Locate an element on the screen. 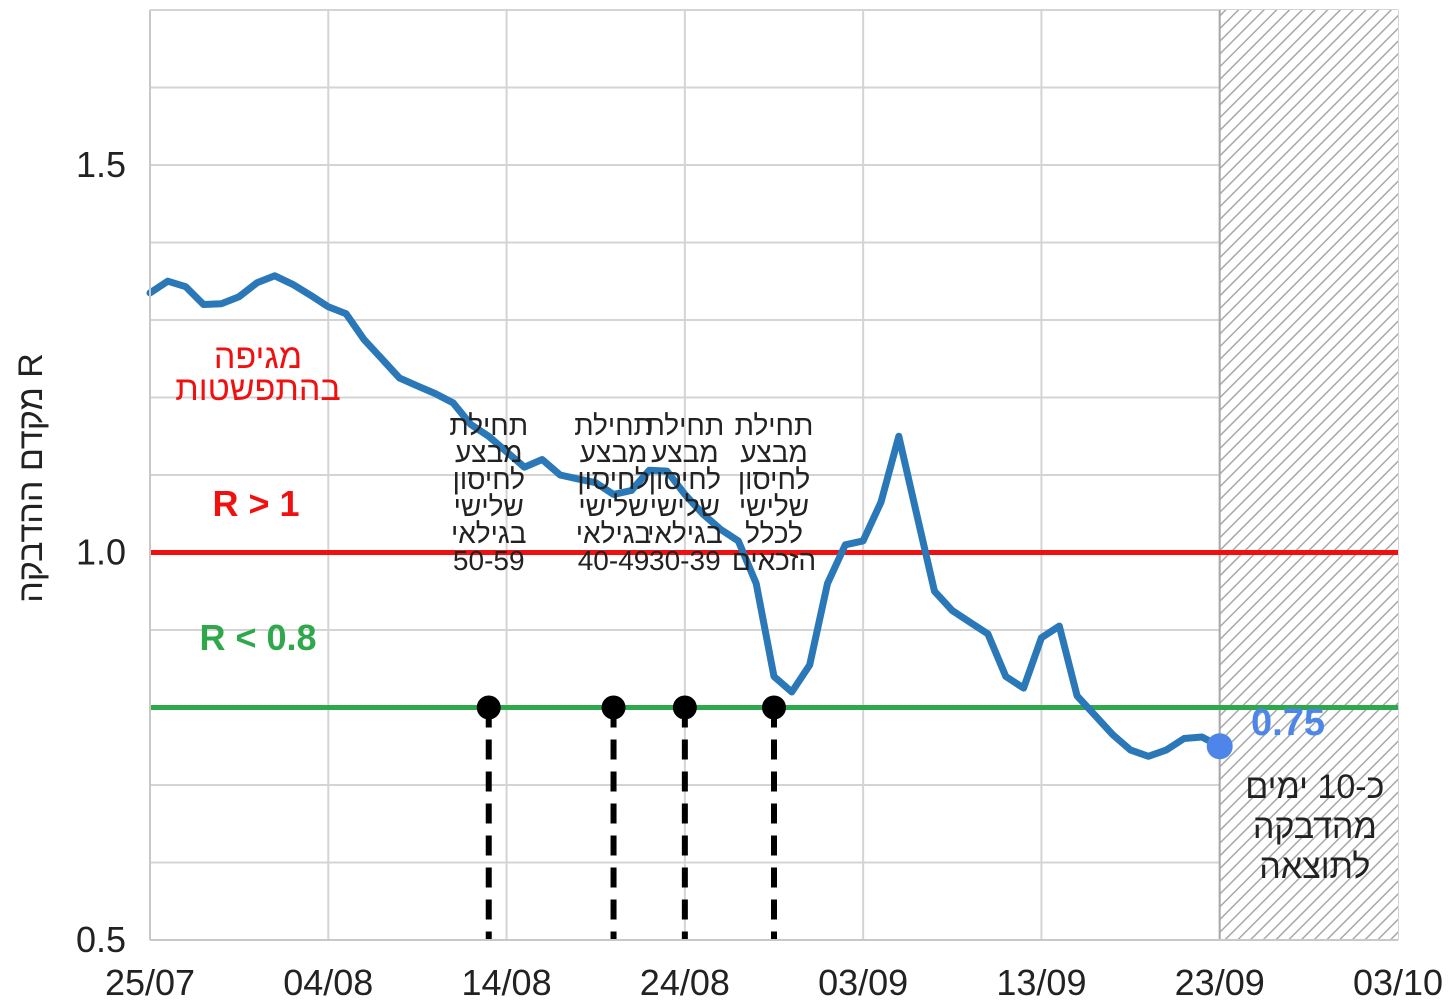 The width and height of the screenshot is (1455, 1001). x-tick-label: 14/08 is located at coordinates (507, 981).